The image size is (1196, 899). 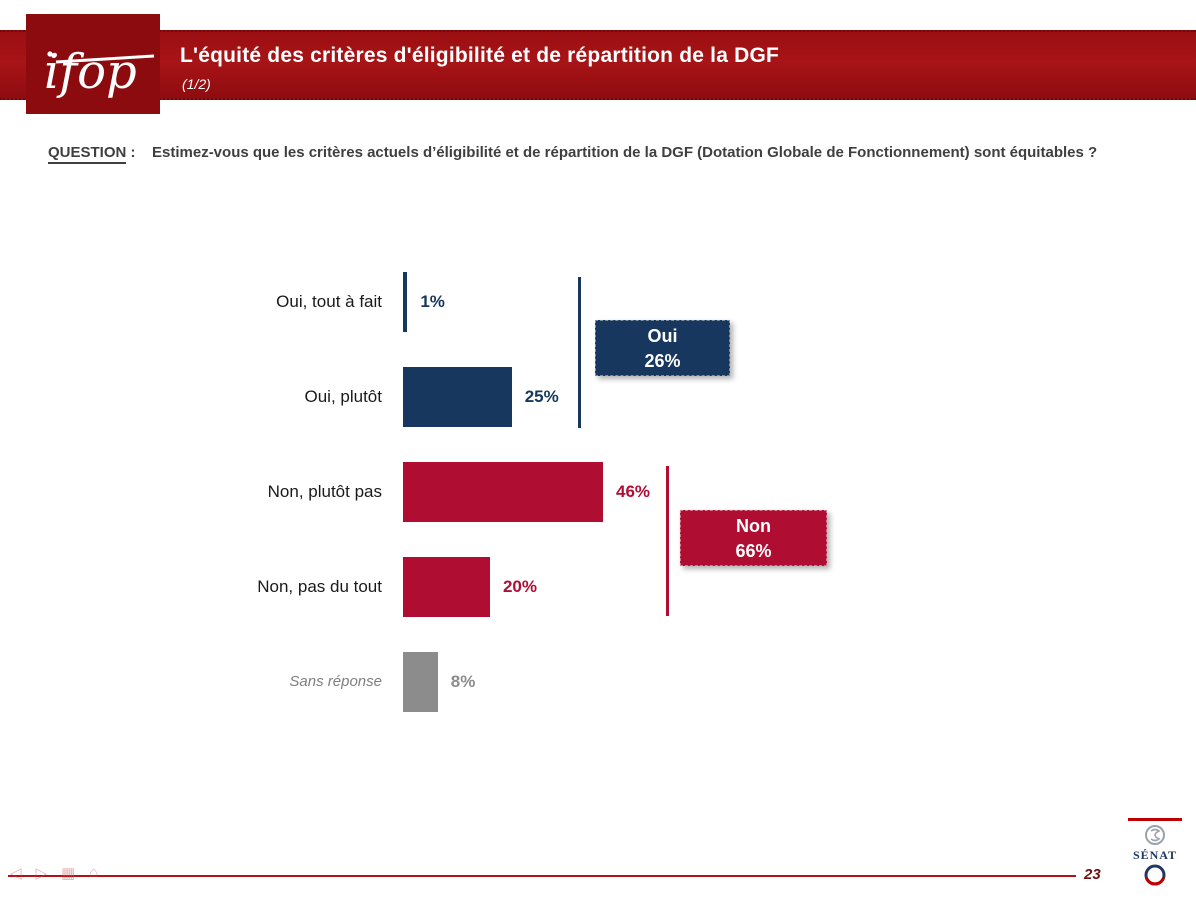 What do you see at coordinates (335, 681) in the screenshot?
I see `category-label: Sans réponse` at bounding box center [335, 681].